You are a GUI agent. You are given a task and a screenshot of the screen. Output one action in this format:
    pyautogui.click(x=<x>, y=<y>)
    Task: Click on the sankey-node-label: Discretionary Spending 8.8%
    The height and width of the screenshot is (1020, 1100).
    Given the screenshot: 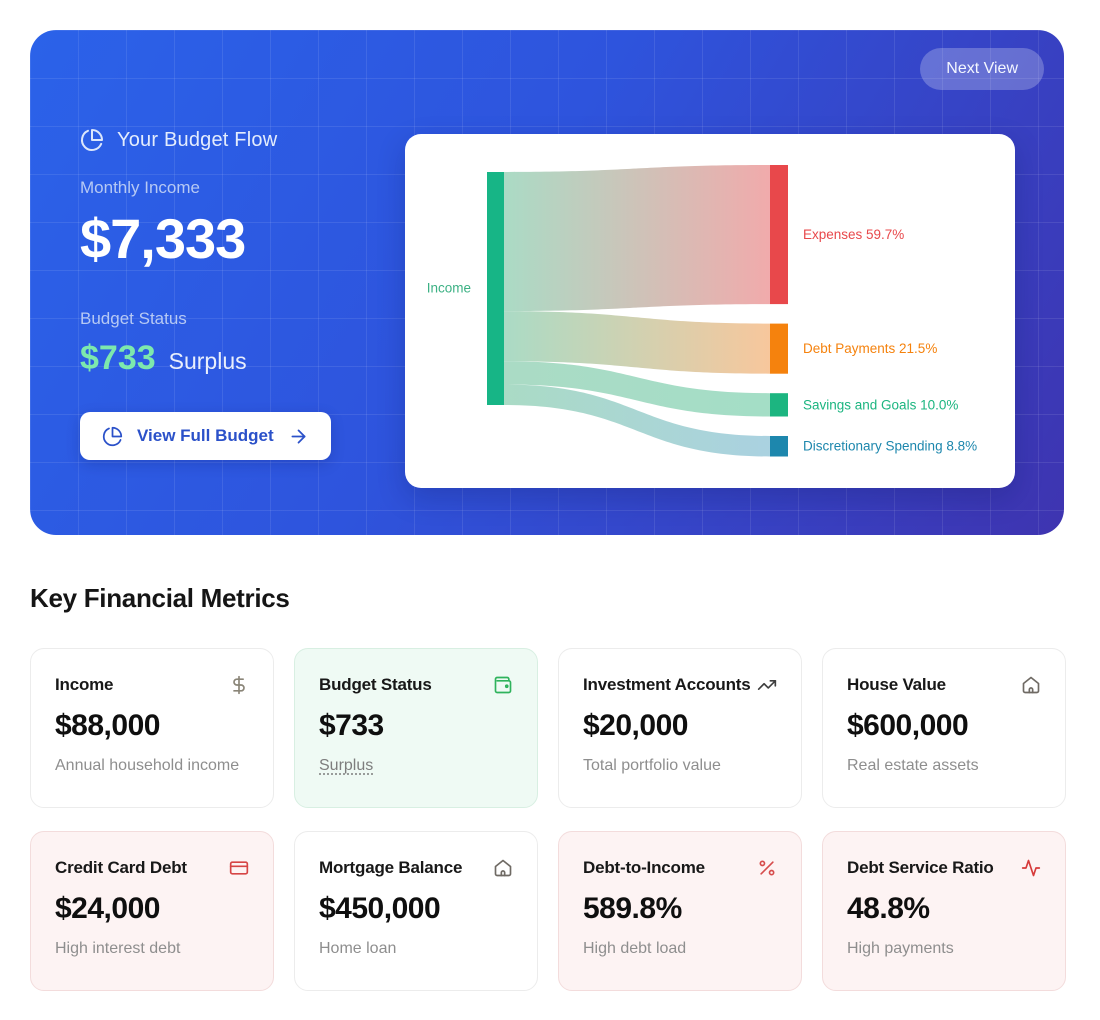 What is the action you would take?
    pyautogui.click(x=890, y=446)
    